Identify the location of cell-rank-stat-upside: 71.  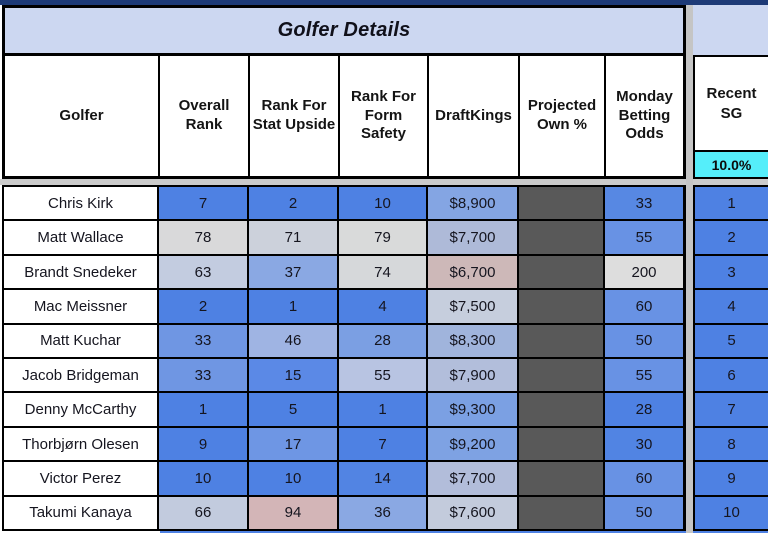
(294, 237).